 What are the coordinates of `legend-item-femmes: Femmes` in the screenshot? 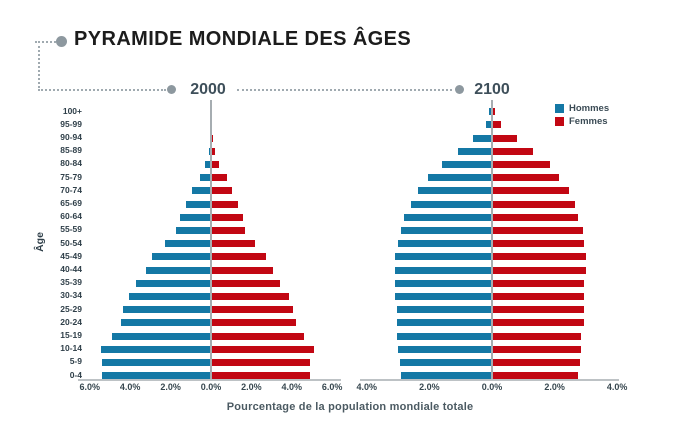 It's located at (582, 121).